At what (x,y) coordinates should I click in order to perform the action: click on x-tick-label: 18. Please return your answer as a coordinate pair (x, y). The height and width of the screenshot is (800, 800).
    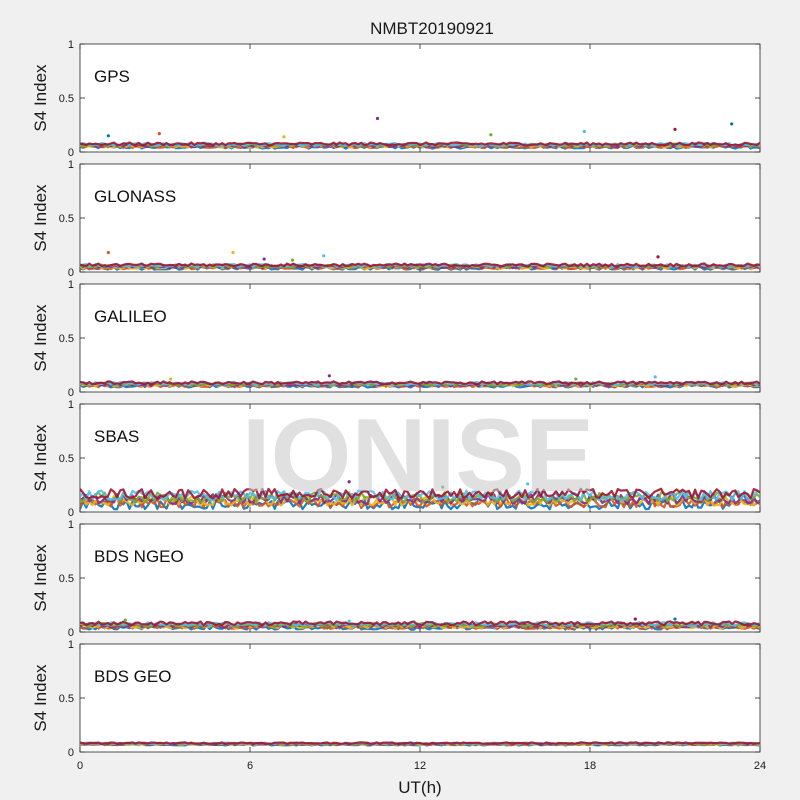
    Looking at the image, I should click on (590, 766).